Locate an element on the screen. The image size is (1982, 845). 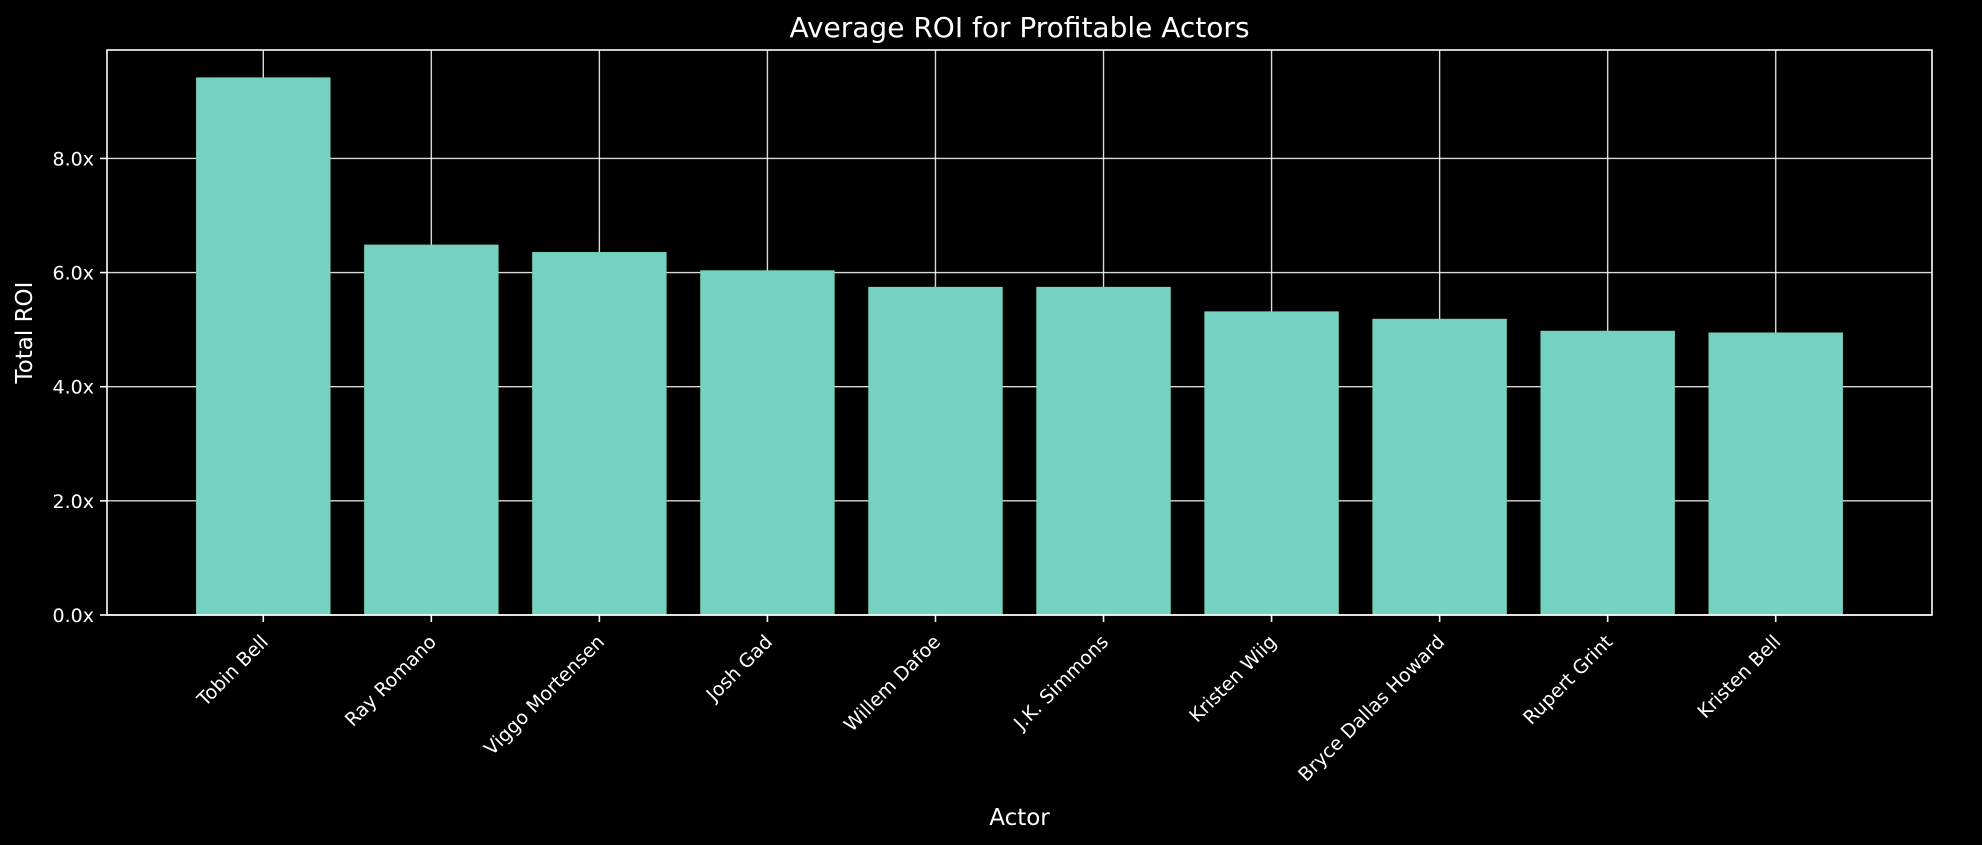
y-axis-label: Total ROI is located at coordinates (25, 333).